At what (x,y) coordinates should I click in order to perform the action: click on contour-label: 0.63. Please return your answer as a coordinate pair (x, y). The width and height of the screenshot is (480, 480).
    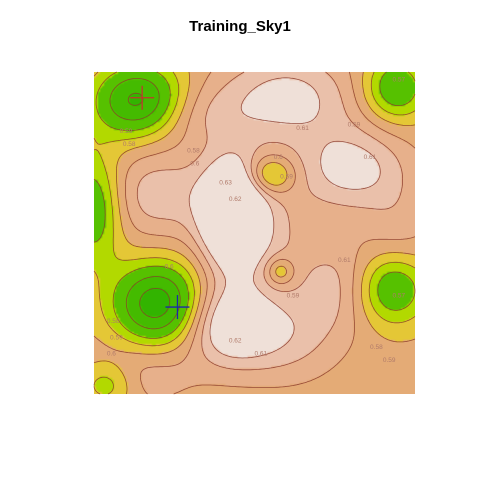
    Looking at the image, I should click on (225, 183).